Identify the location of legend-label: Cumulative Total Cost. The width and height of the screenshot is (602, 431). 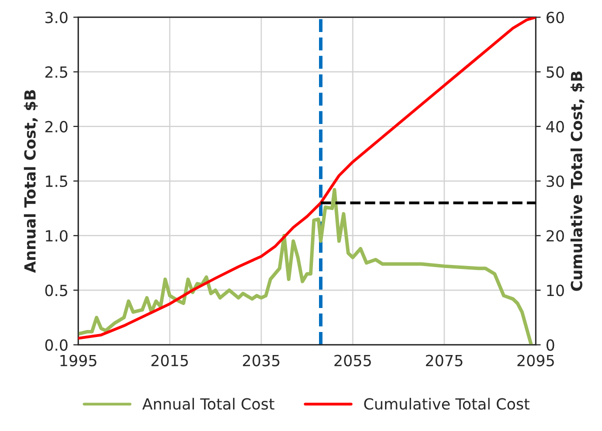
(447, 404).